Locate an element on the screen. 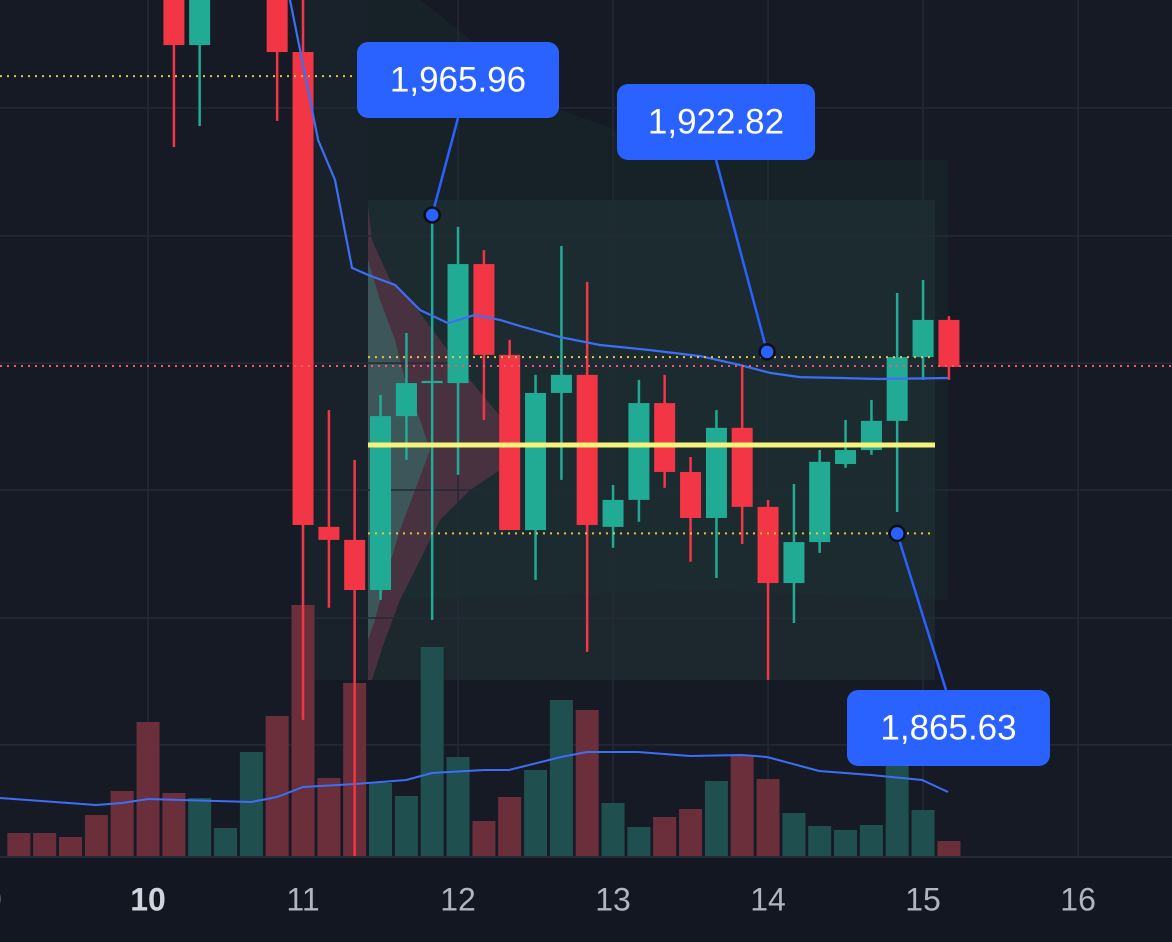  x-tick-label: 14 is located at coordinates (768, 899).